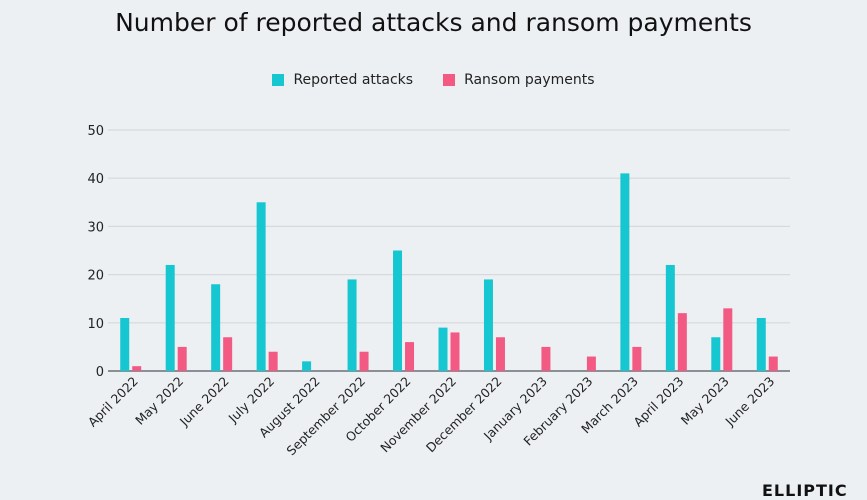  What do you see at coordinates (100, 372) in the screenshot?
I see `y-tick-label: 0` at bounding box center [100, 372].